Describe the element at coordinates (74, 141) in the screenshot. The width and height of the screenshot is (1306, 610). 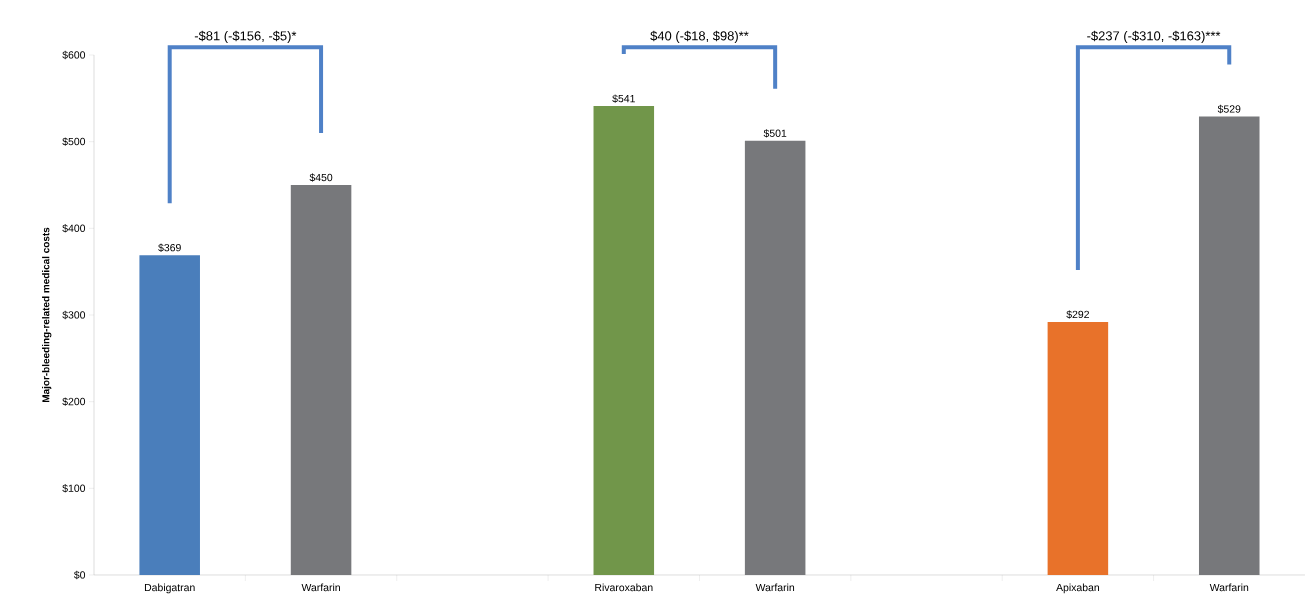
I see `y-tick-label: $500` at that location.